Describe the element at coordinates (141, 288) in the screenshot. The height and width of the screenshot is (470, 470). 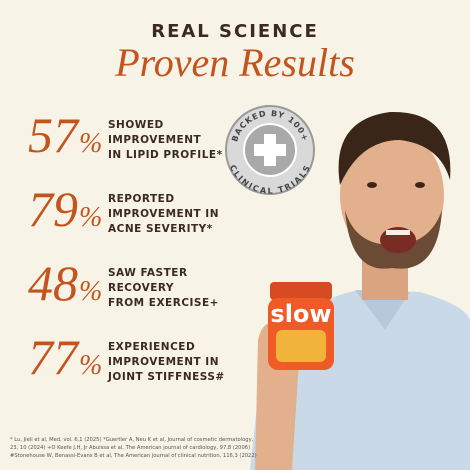
I see `stat-text: RECOVERY` at that location.